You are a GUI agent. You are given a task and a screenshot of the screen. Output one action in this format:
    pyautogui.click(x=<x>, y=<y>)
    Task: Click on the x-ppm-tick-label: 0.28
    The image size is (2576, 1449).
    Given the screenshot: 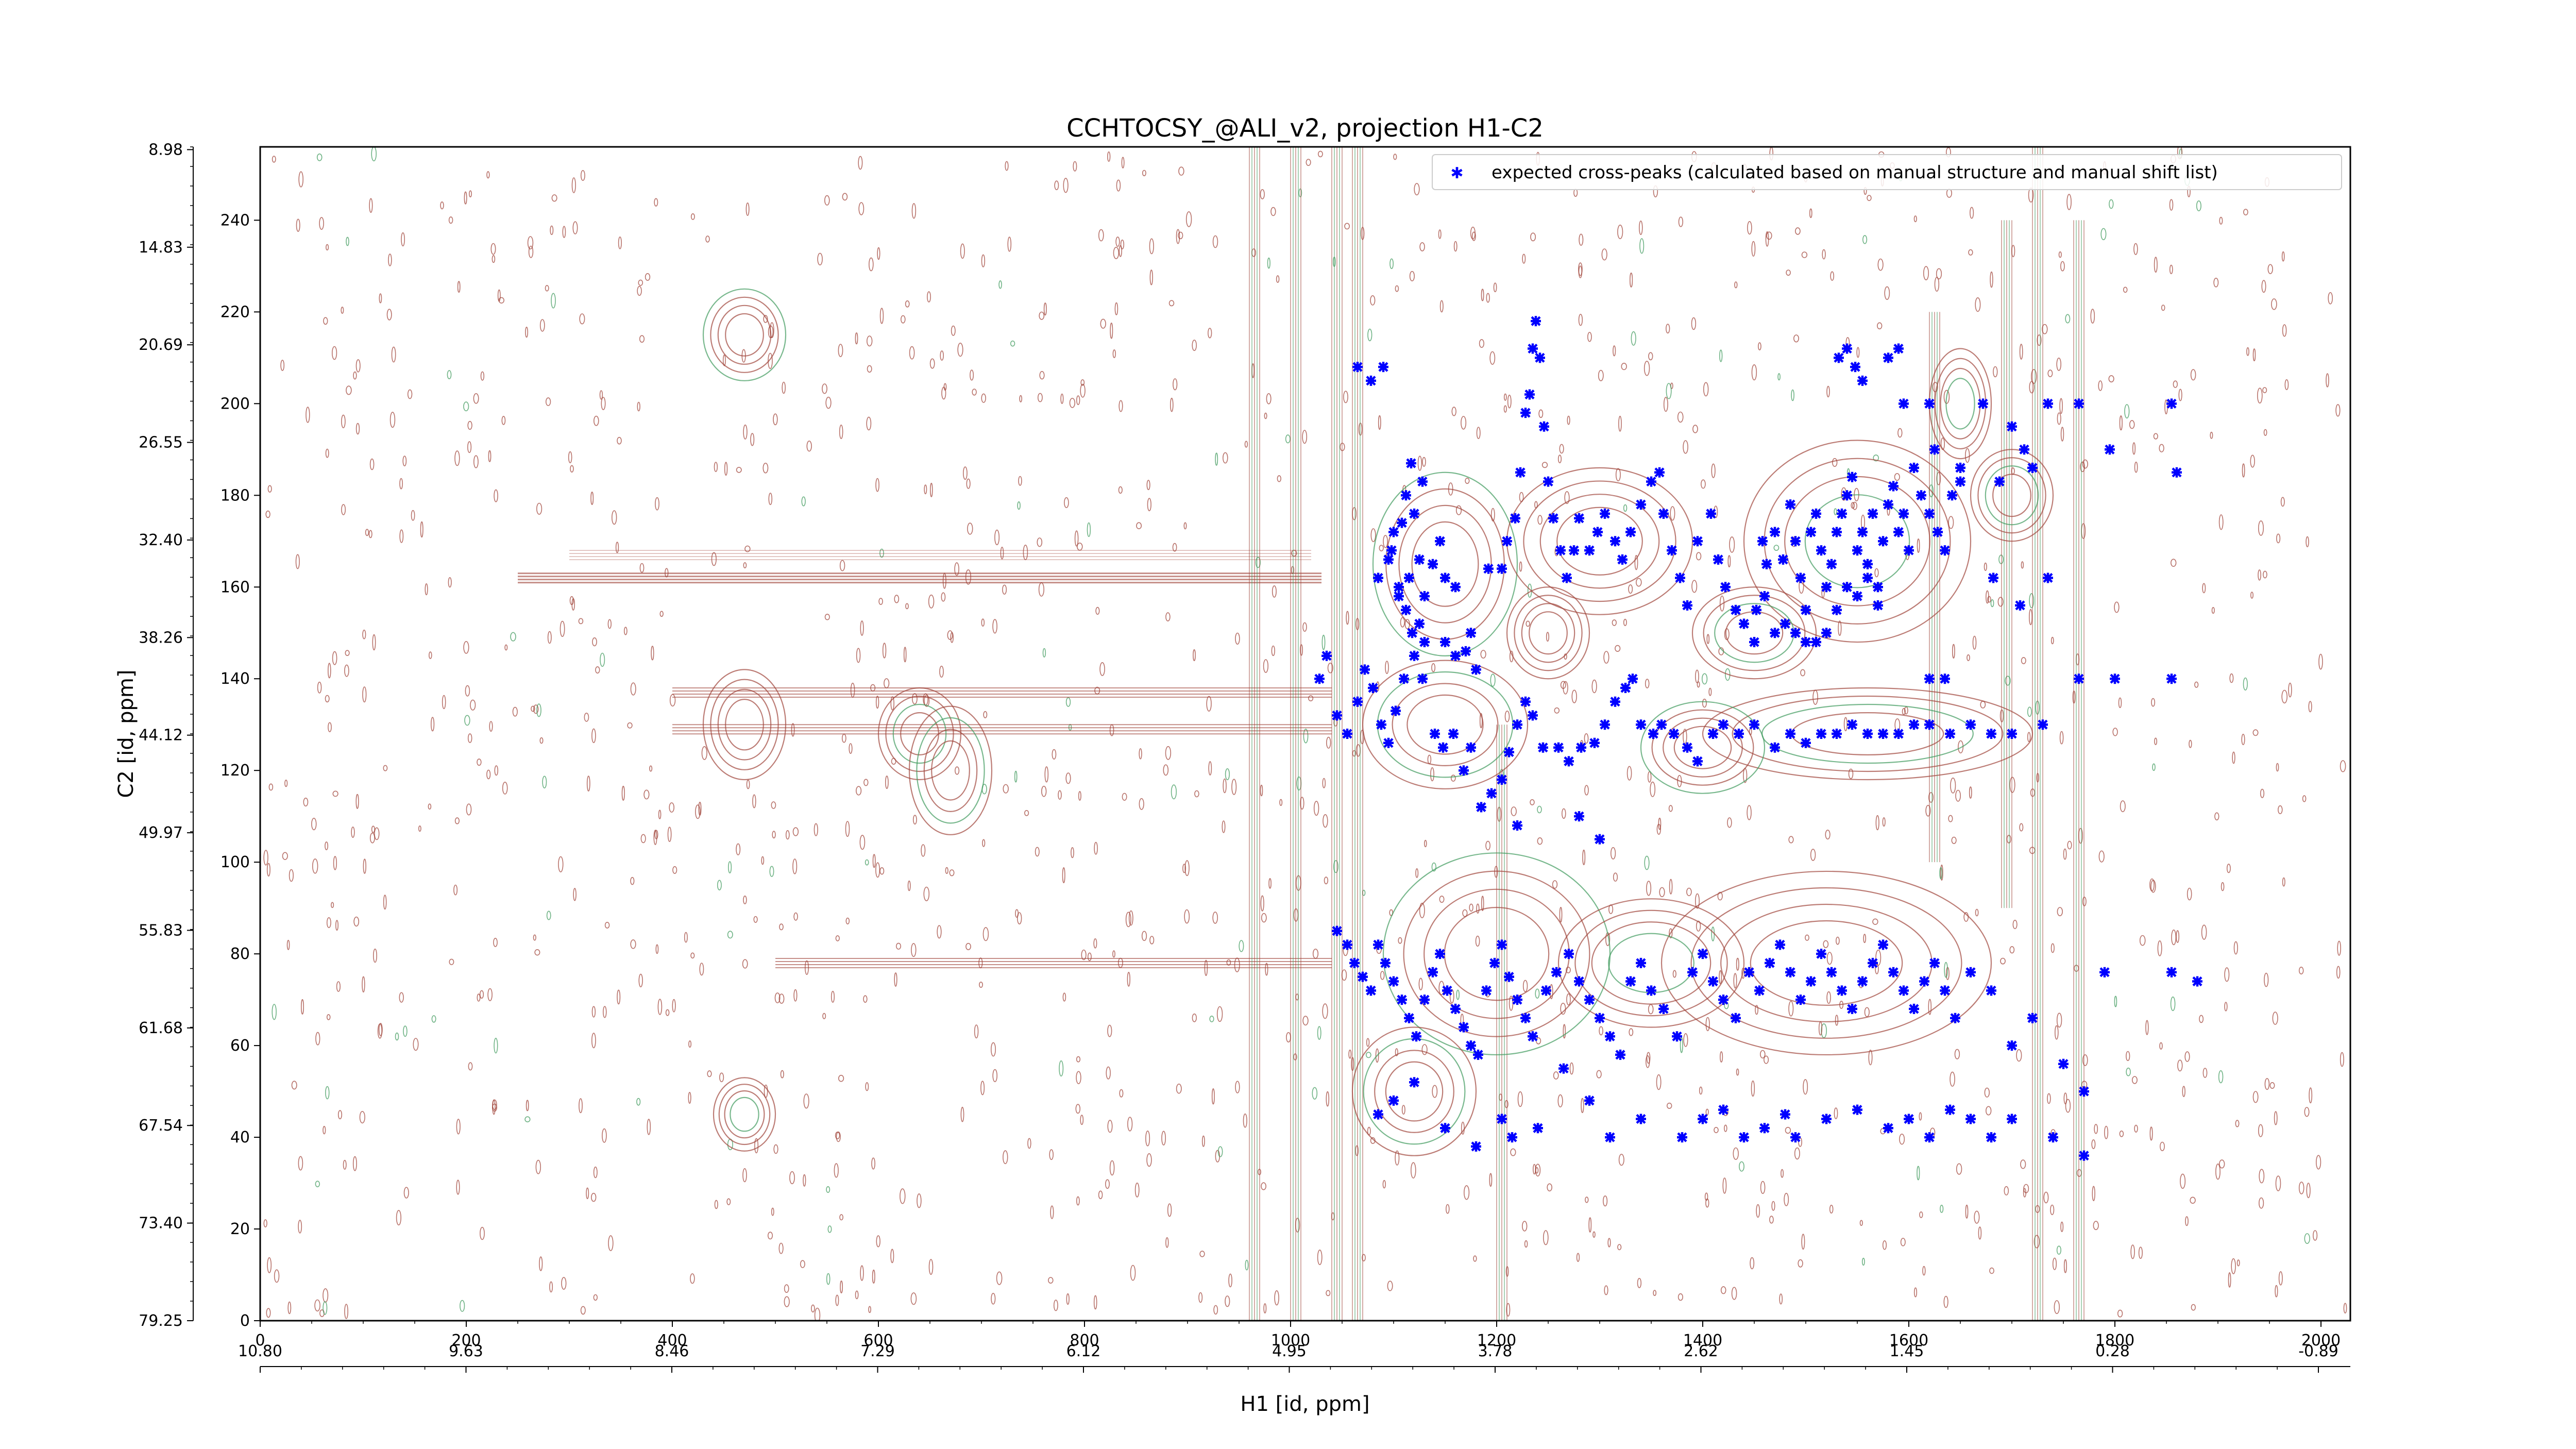 What is the action you would take?
    pyautogui.click(x=2112, y=1351)
    